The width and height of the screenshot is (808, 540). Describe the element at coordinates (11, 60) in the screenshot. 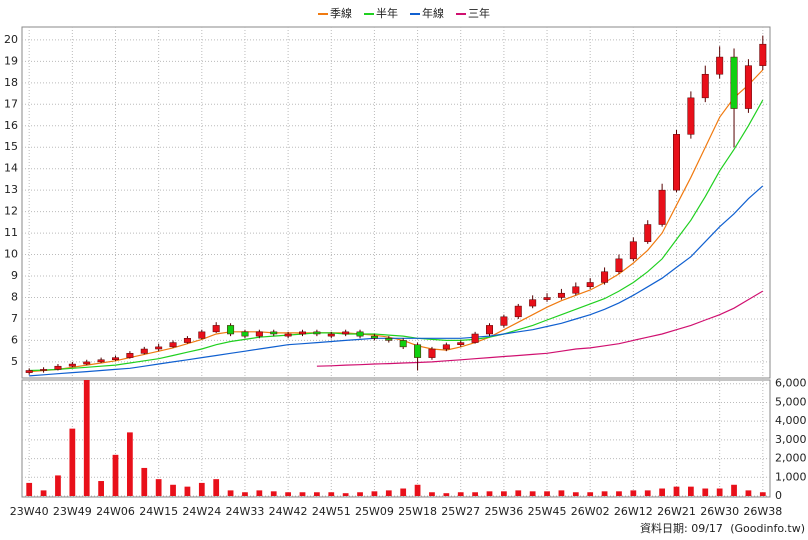

I see `y-tick-label: 19` at that location.